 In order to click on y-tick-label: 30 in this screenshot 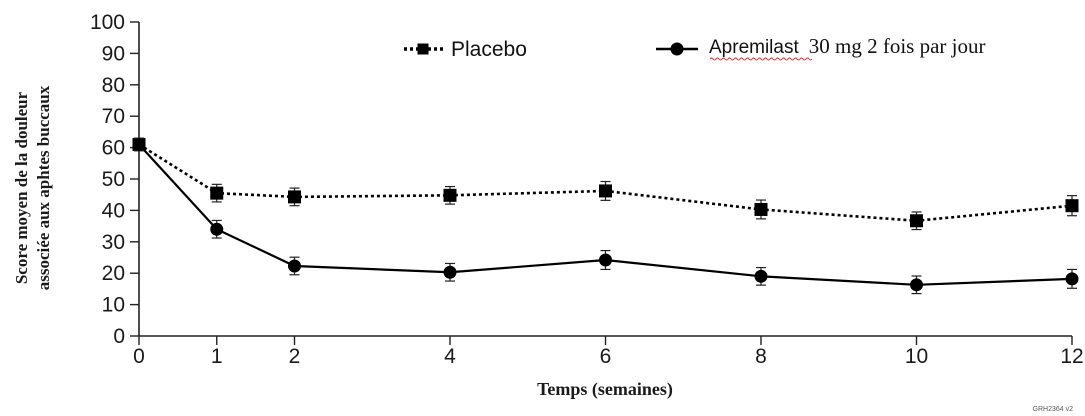, I will do `click(113, 242)`.